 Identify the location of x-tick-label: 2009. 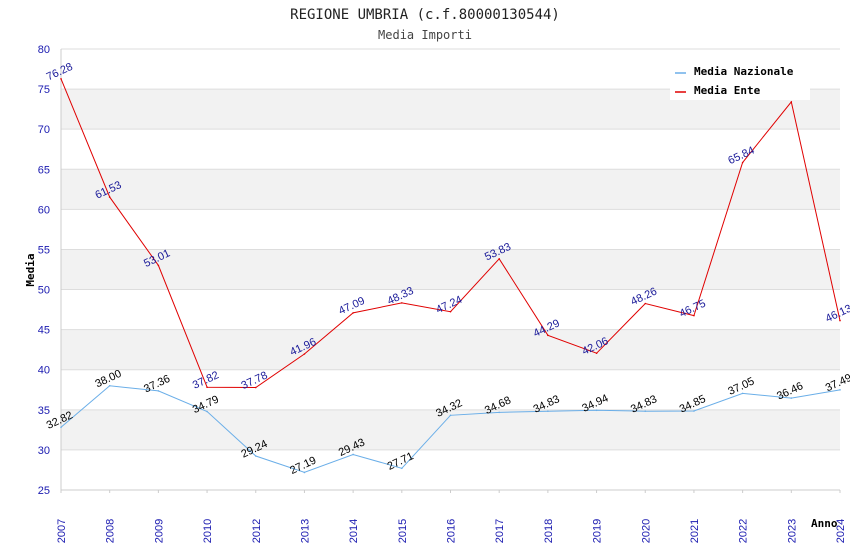
(159, 531).